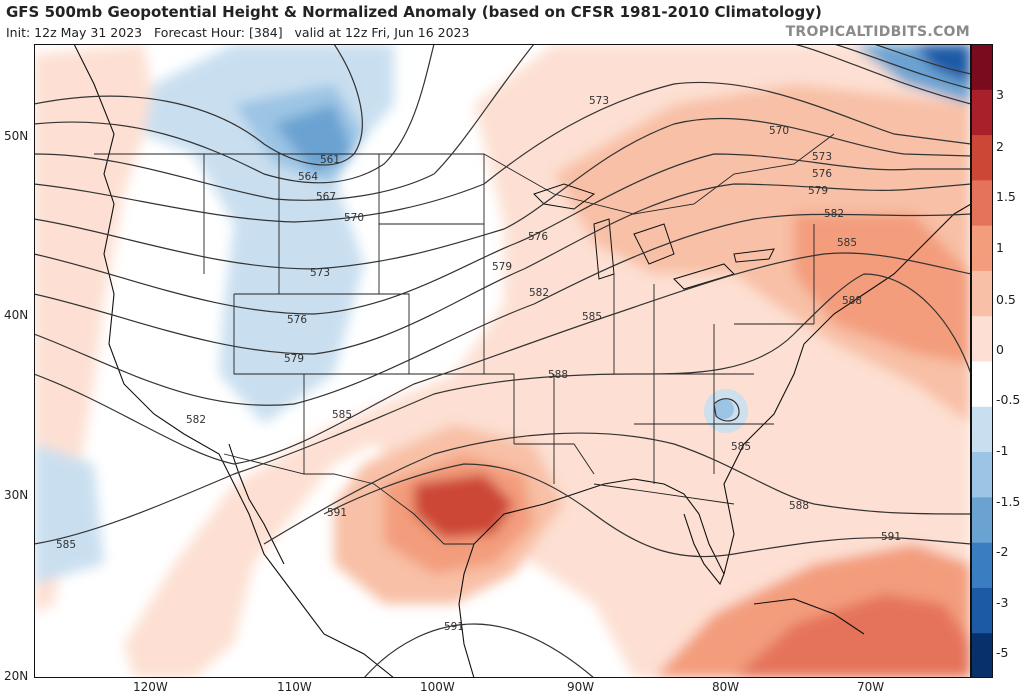  Describe the element at coordinates (16, 676) in the screenshot. I see `lat-label-20n: 20N` at that location.